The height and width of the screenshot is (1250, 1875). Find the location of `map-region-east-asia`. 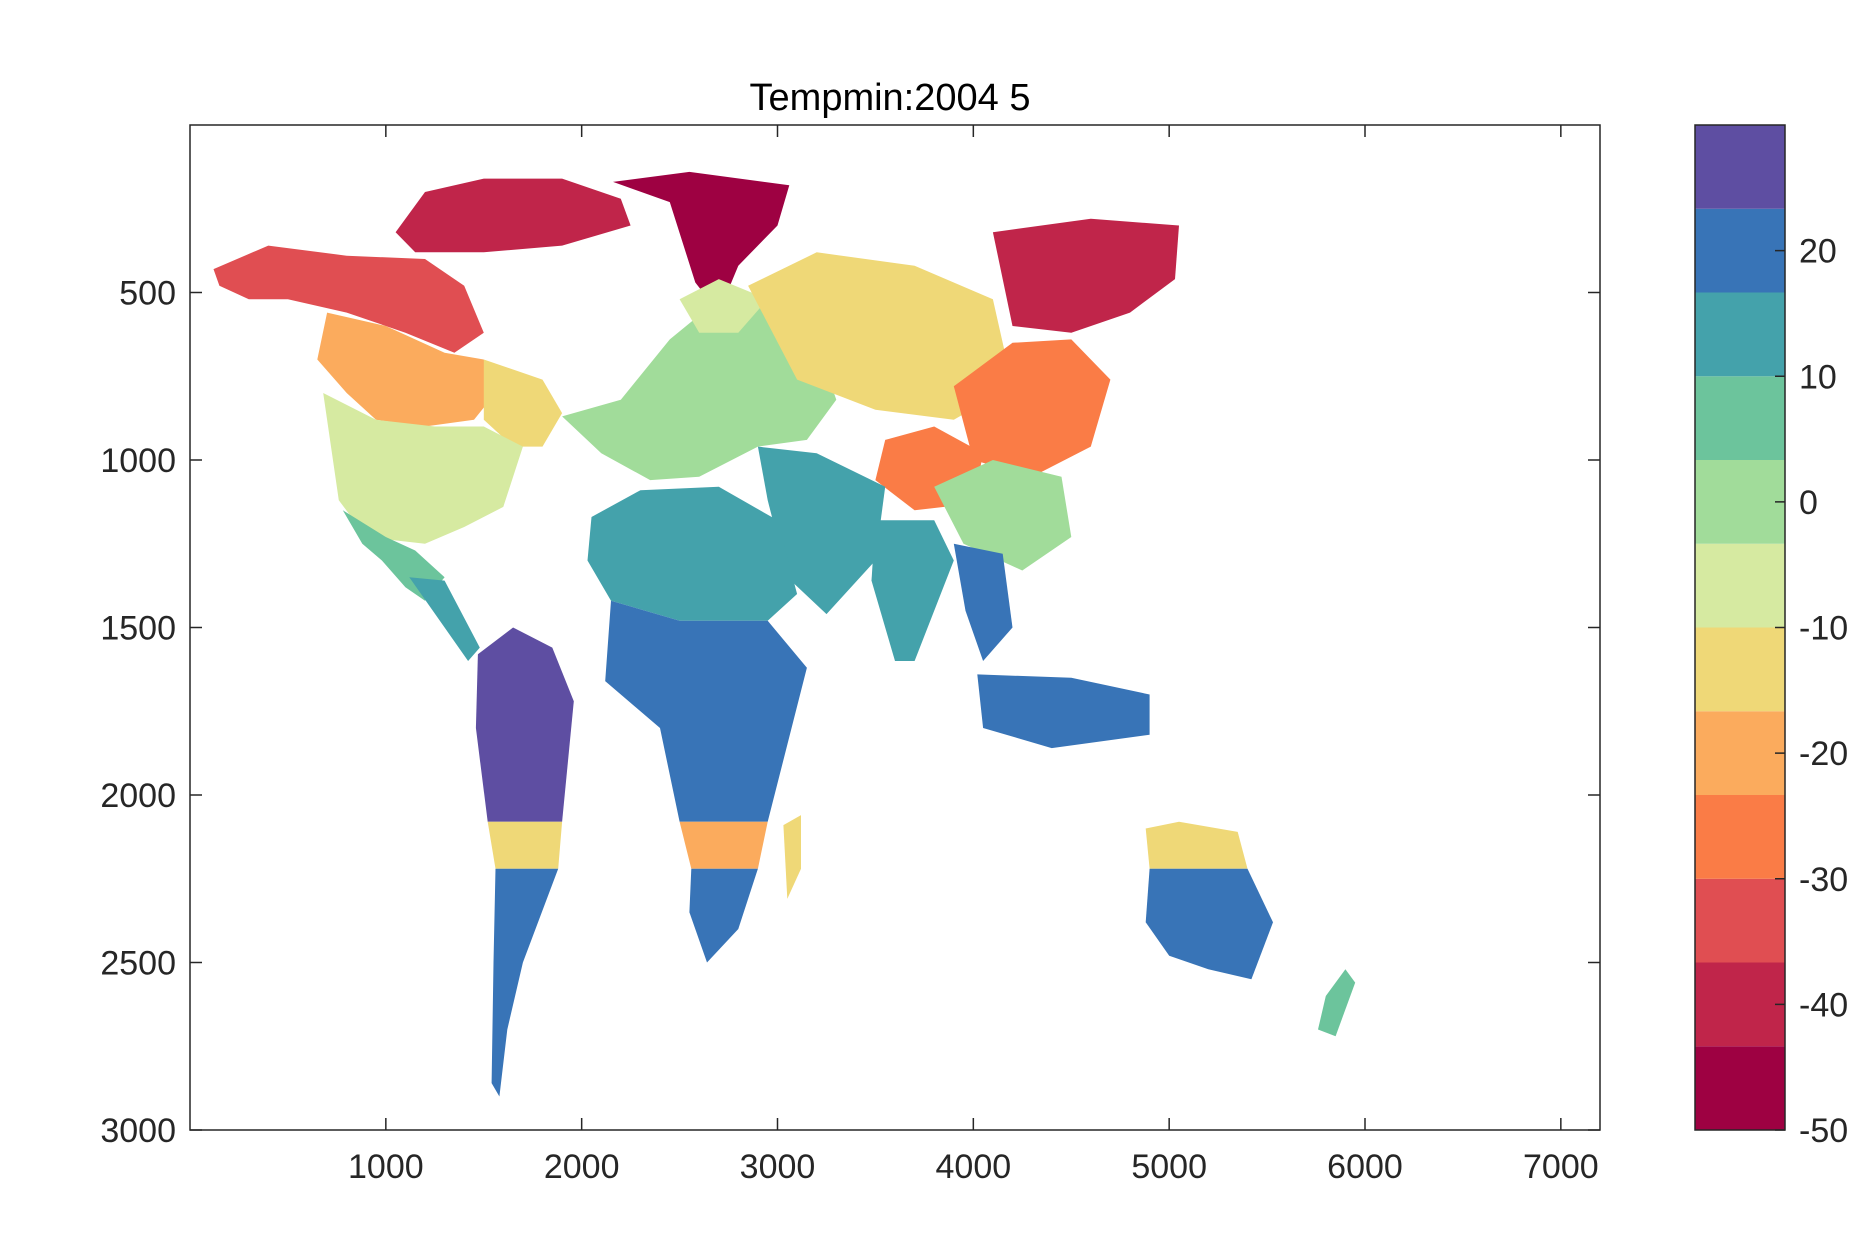

map-region-east-asia is located at coordinates (1032, 408).